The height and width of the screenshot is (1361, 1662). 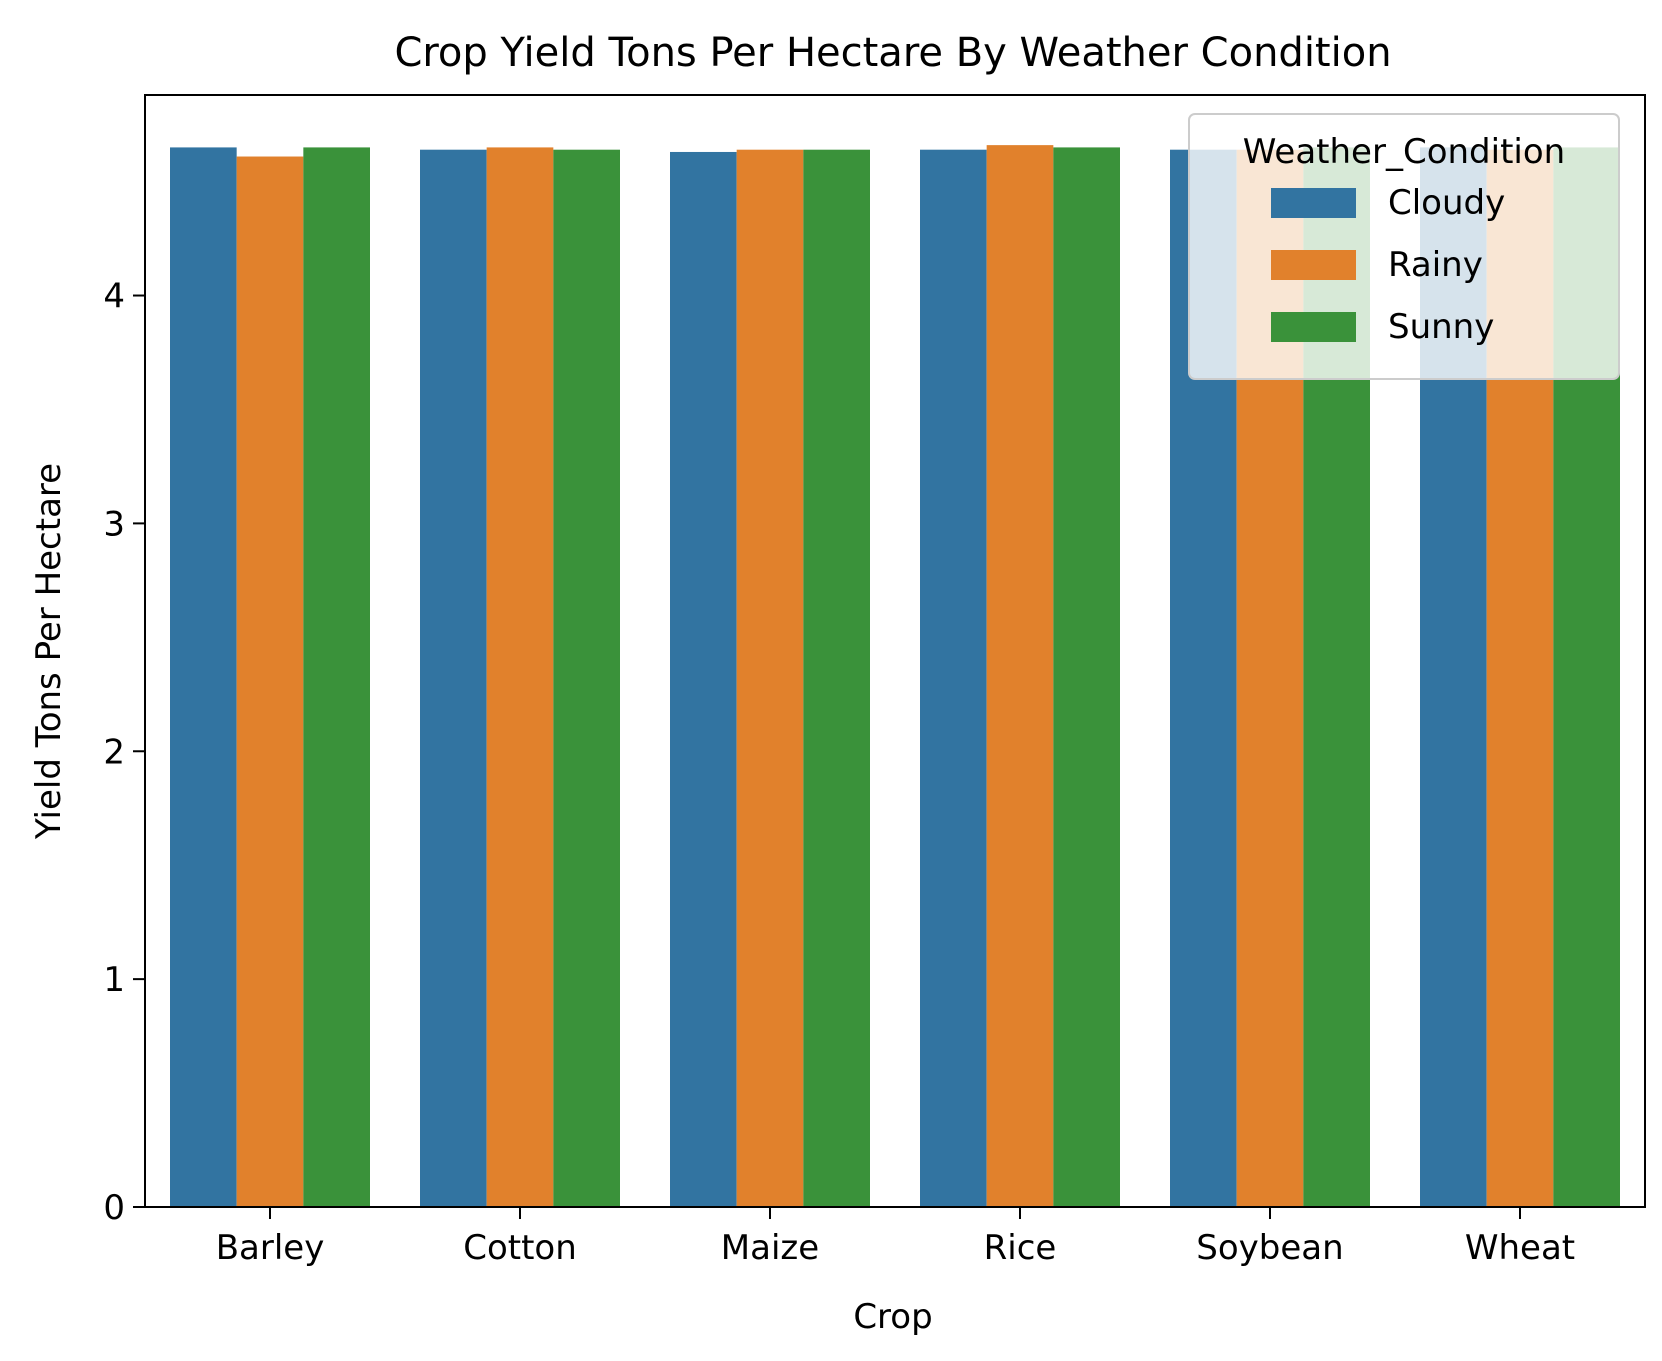 I want to click on legend-items: Cloudy Rainy Sunny, so click(x=1388, y=265).